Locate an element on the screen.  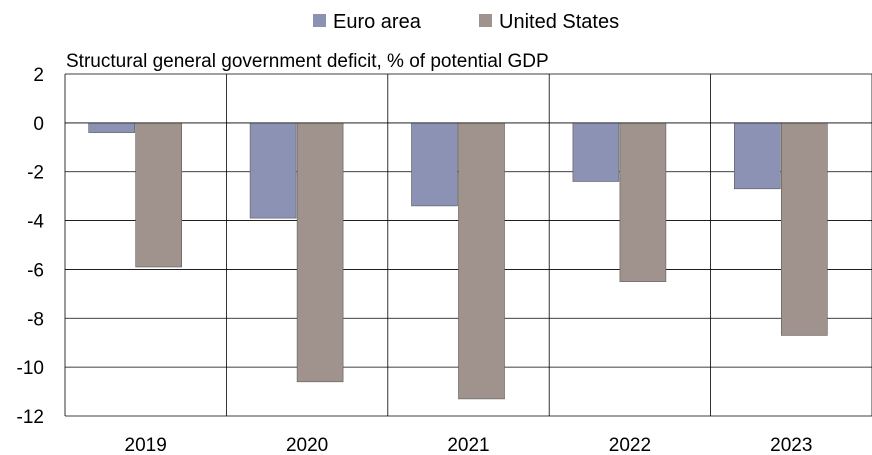
y-tick-label: -4 is located at coordinates (35, 222).